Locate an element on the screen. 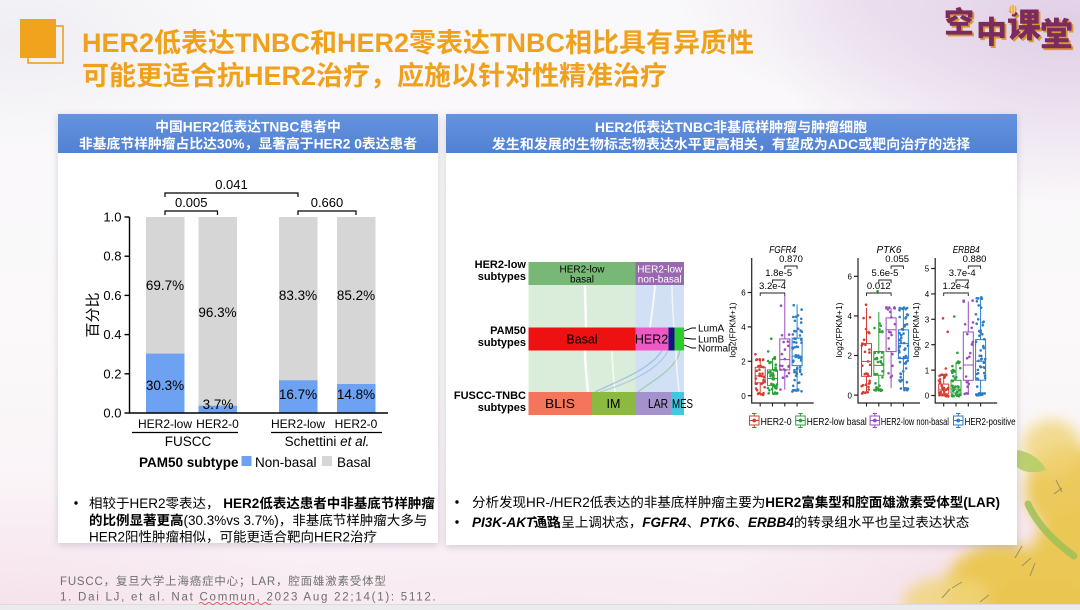 The width and height of the screenshot is (1080, 610). svg-text: 5 is located at coordinates (927, 269).